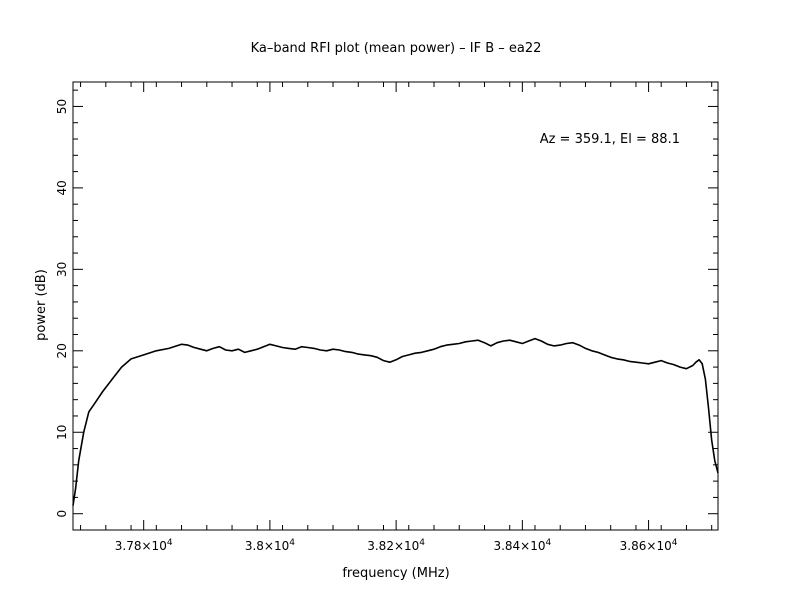 This screenshot has height=612, width=792. Describe the element at coordinates (270, 545) in the screenshot. I see `x-tick-label: 3.8×104` at that location.